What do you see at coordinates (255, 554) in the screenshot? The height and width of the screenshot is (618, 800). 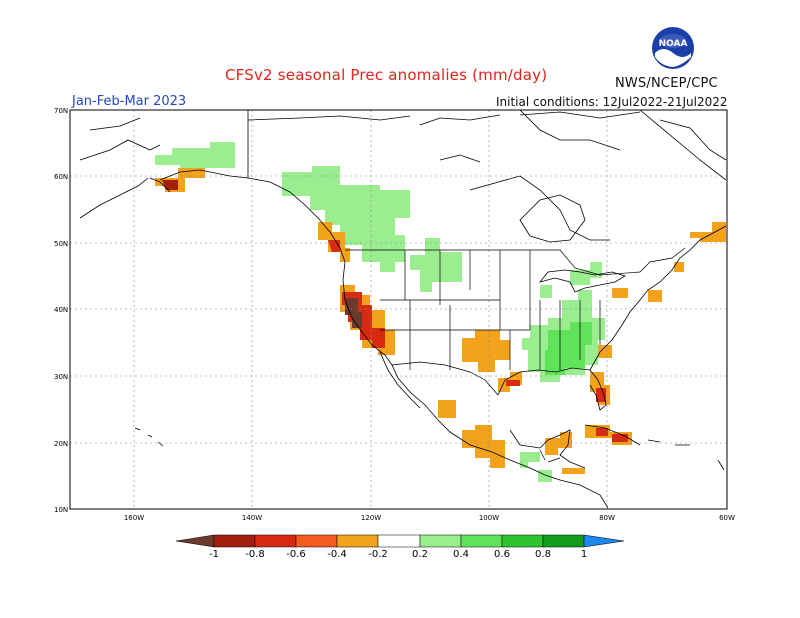 I see `colorbar-label: -0.8` at bounding box center [255, 554].